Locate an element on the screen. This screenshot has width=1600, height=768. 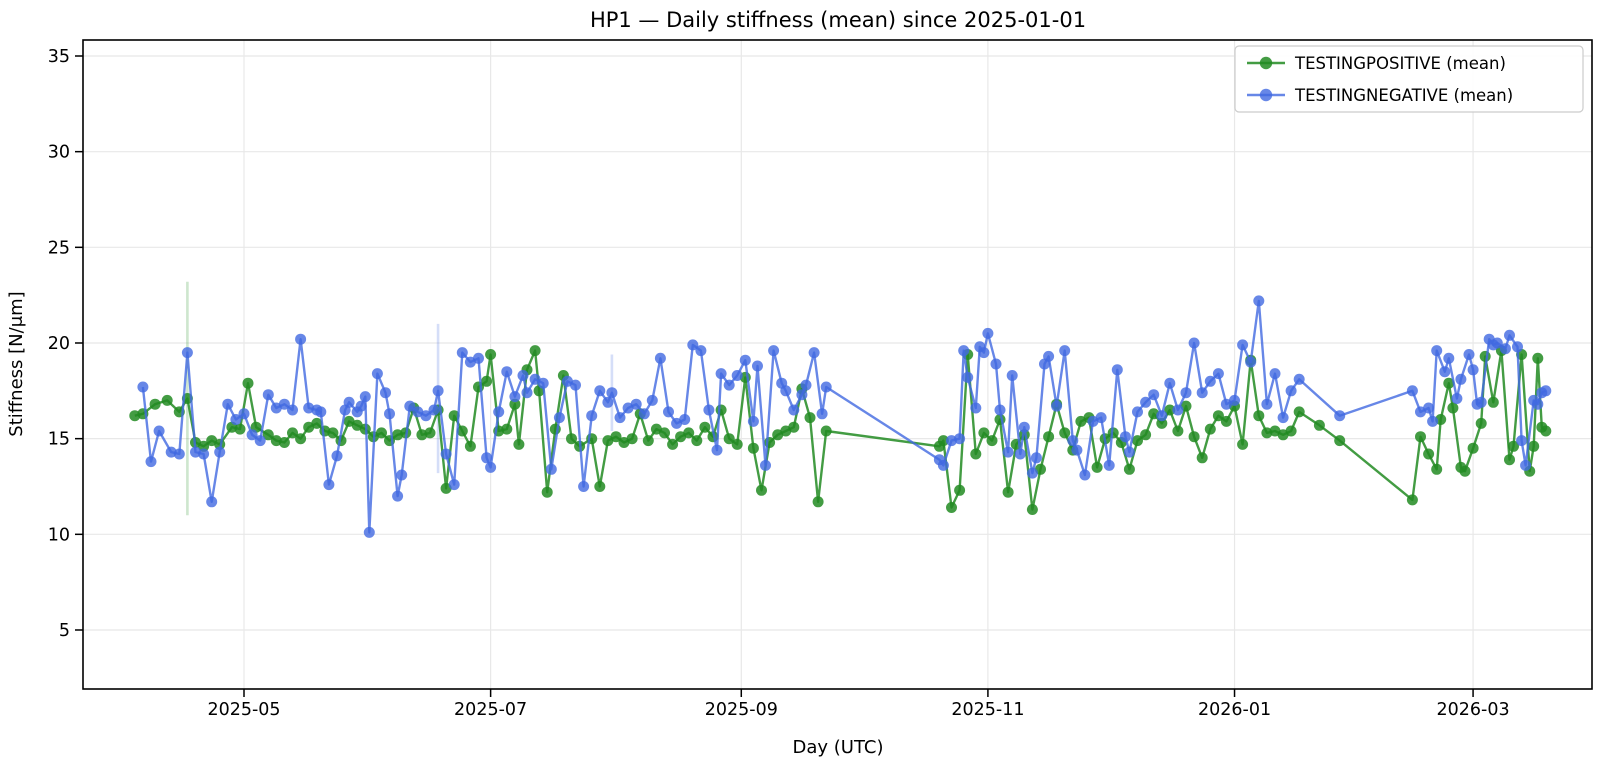
legend-item-testingnegative: TESTINGNEGATIVE (mean) is located at coordinates (1380, 95).